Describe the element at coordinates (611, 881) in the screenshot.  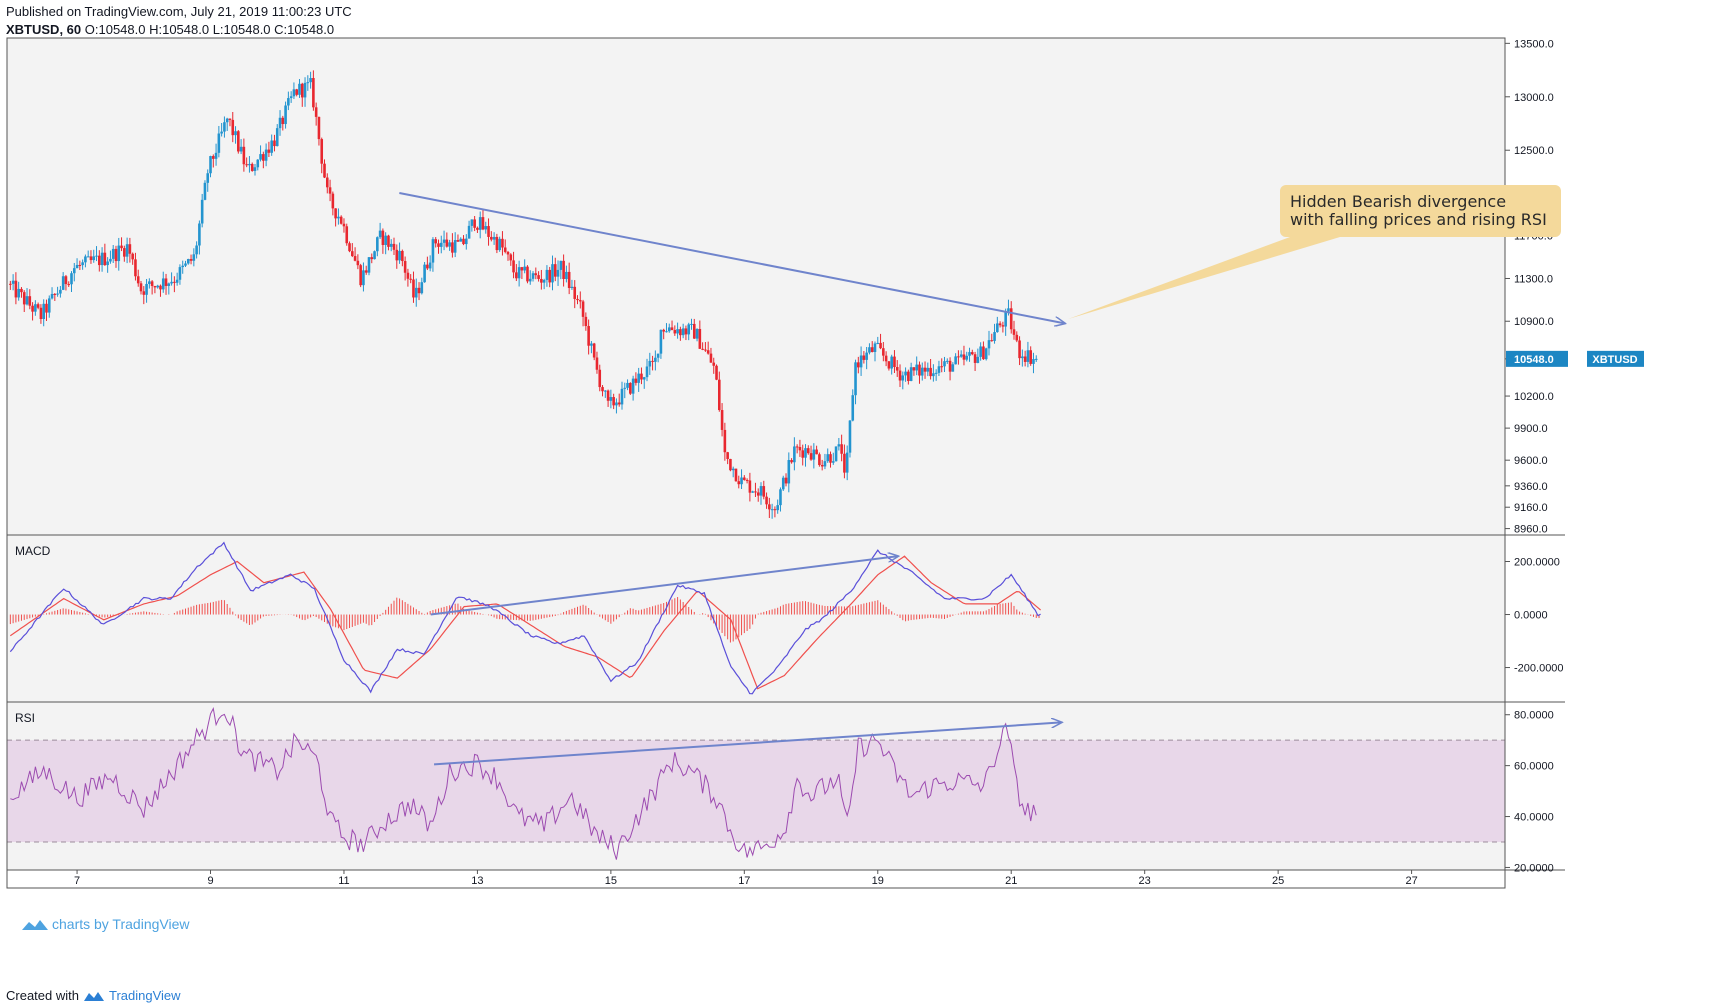
I see `time-scale-label: 15` at that location.